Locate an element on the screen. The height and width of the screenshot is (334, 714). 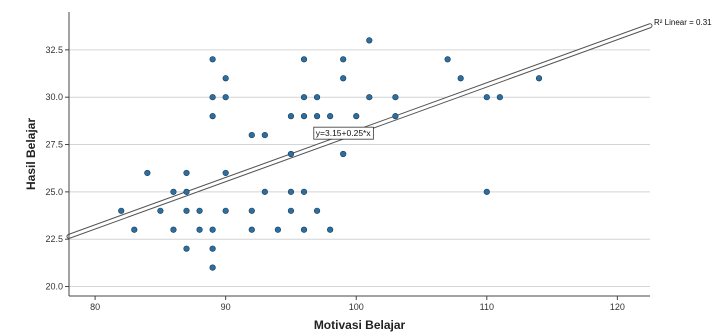
equation-box: y=3.15+0.25*x is located at coordinates (343, 133).